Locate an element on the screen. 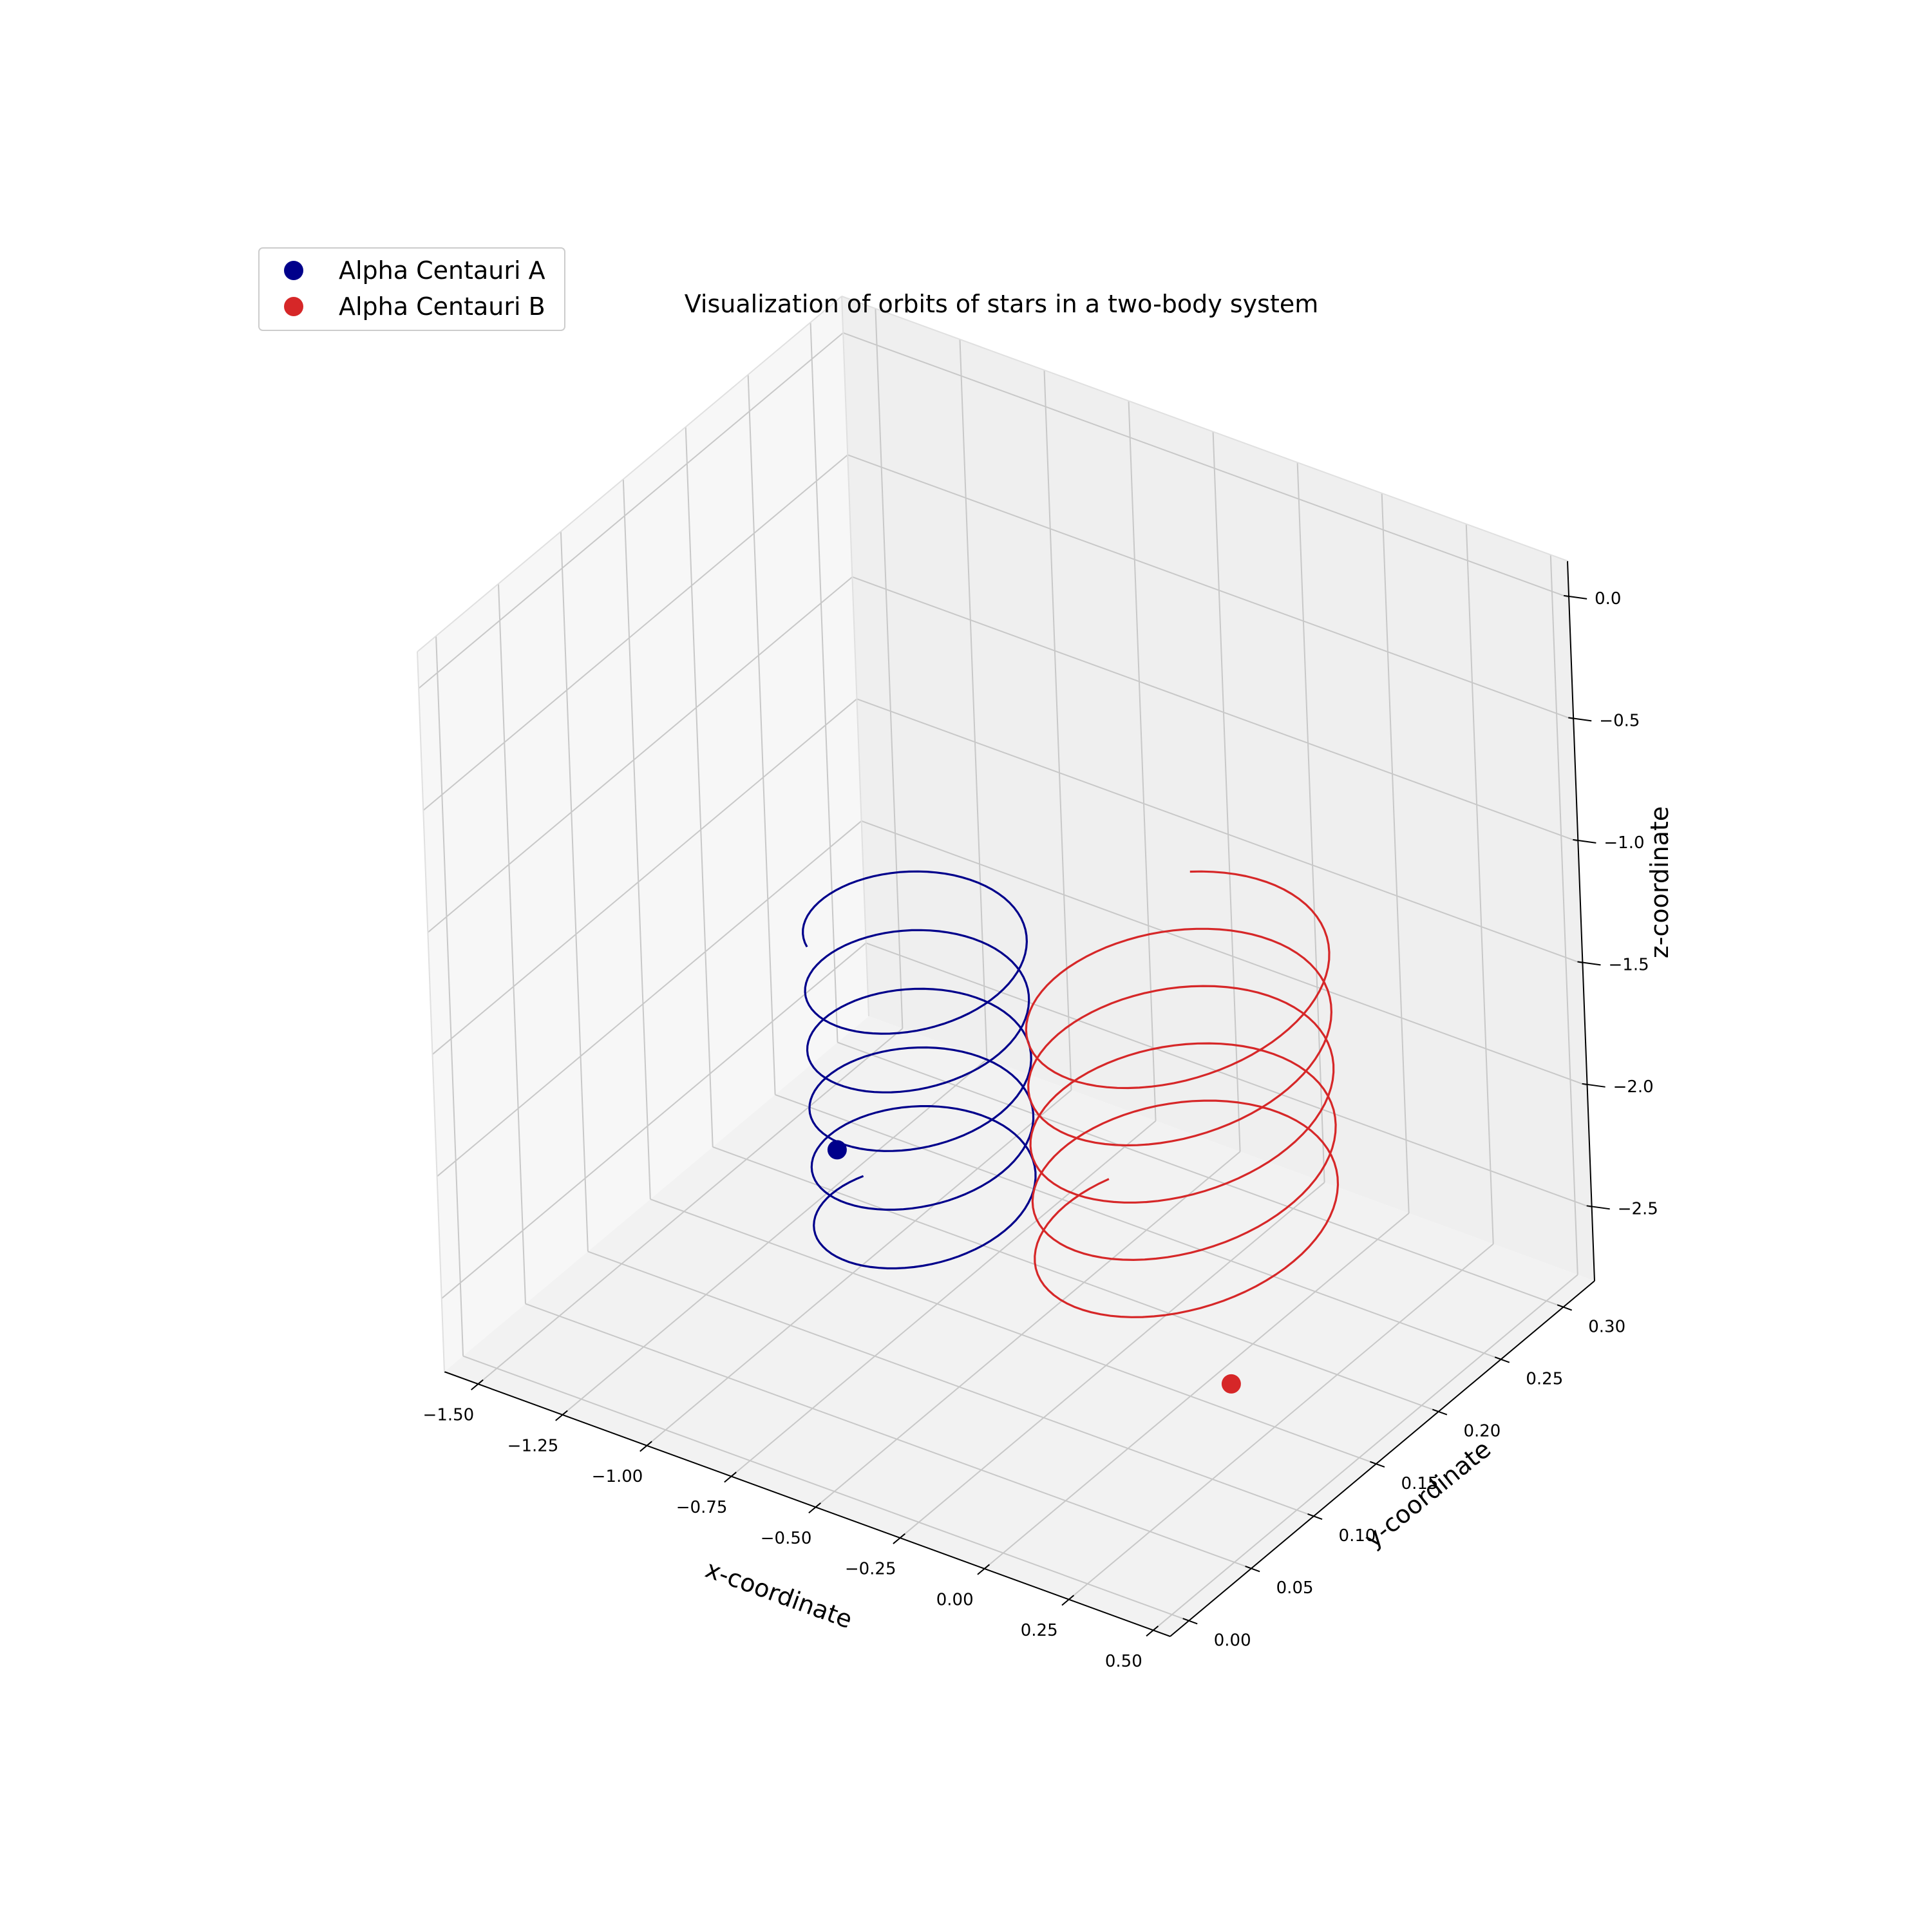  legend-frame is located at coordinates (412, 289).